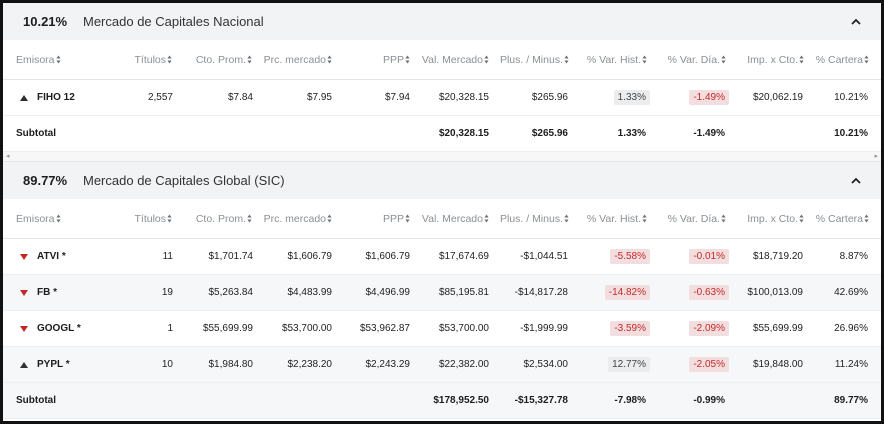  I want to click on cell-value: $22,382.00, so click(463, 364).